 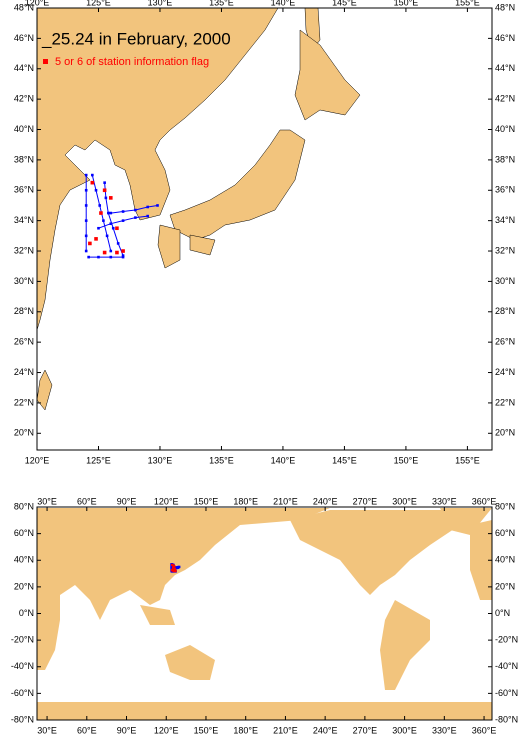 What do you see at coordinates (325, 730) in the screenshot?
I see `x-tick-label: 240°E` at bounding box center [325, 730].